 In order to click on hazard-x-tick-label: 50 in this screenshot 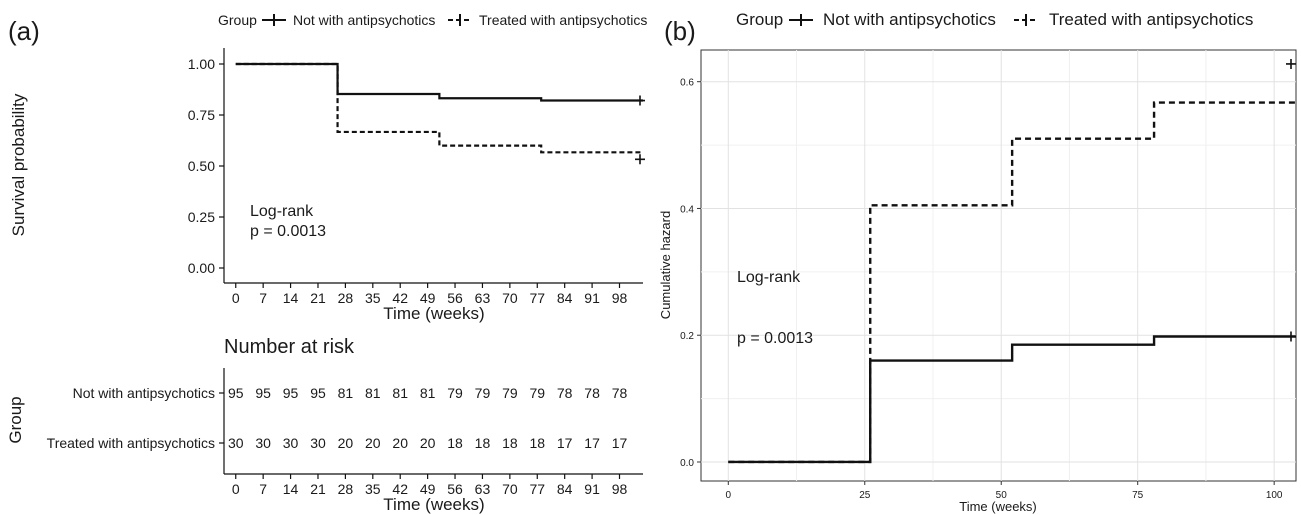, I will do `click(1002, 495)`.